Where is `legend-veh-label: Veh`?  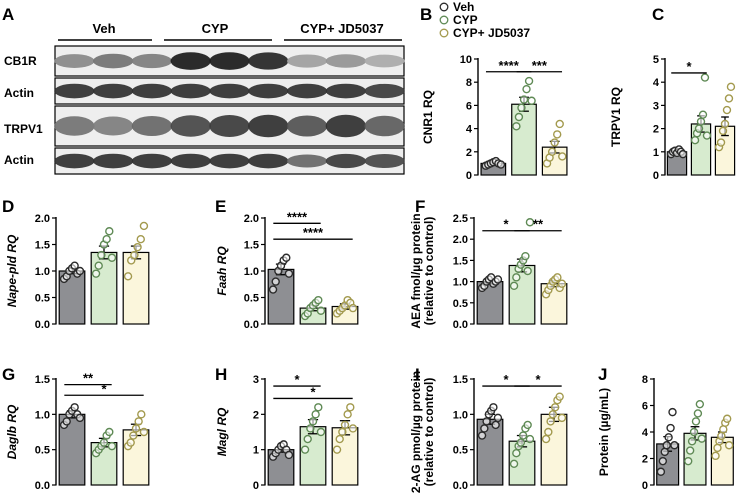 legend-veh-label: Veh is located at coordinates (463, 7).